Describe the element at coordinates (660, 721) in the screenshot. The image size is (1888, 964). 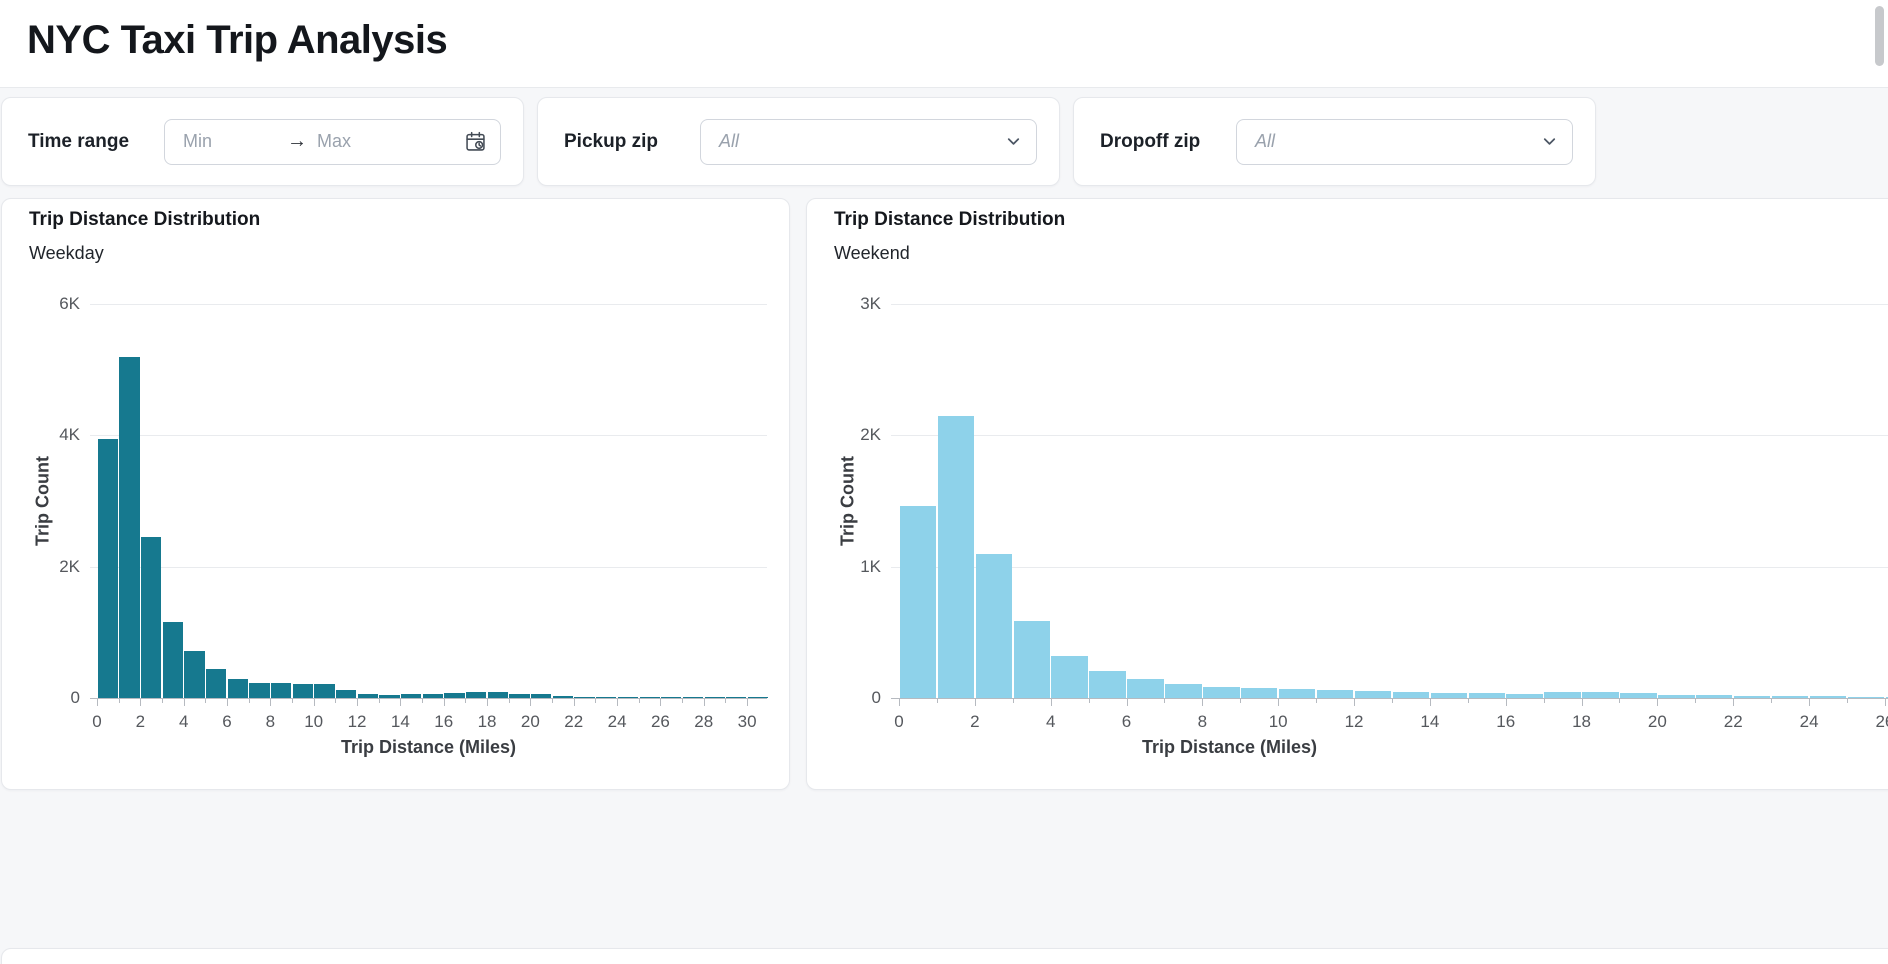
I see `x-tick-label: 26` at that location.